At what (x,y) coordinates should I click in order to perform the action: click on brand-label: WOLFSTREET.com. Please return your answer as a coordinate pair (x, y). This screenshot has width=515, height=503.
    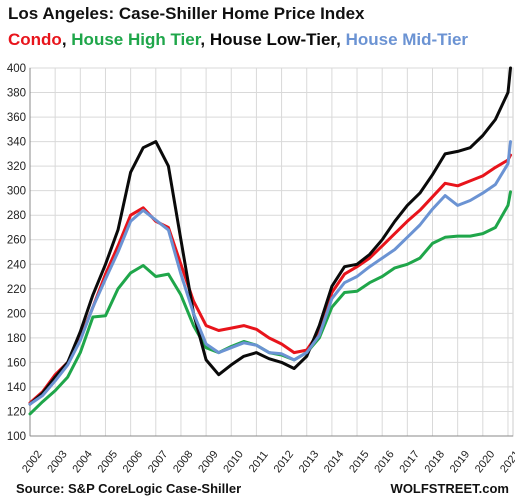
    Looking at the image, I should click on (449, 488).